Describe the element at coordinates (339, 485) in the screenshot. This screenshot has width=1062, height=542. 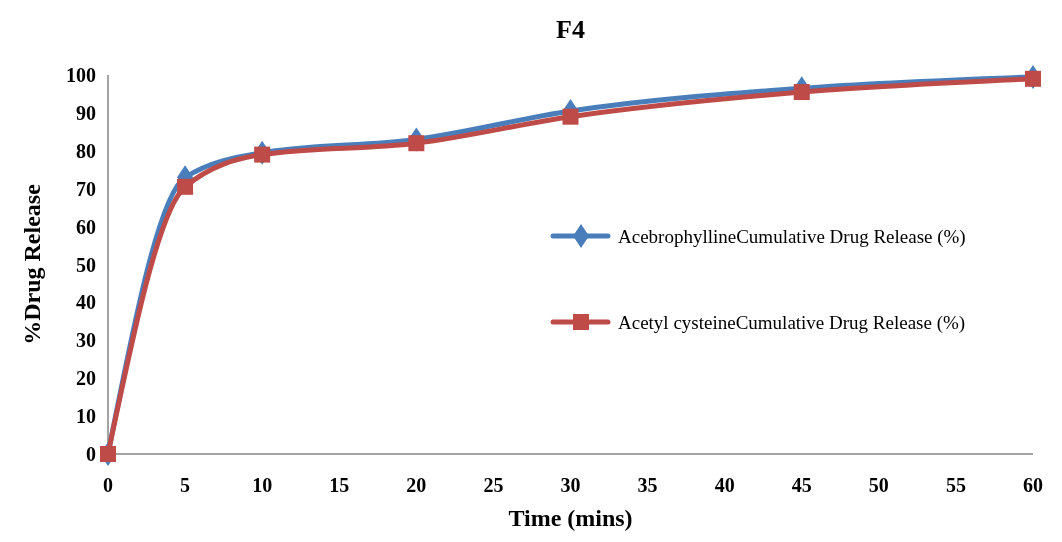
I see `x-tick-label: 15` at that location.